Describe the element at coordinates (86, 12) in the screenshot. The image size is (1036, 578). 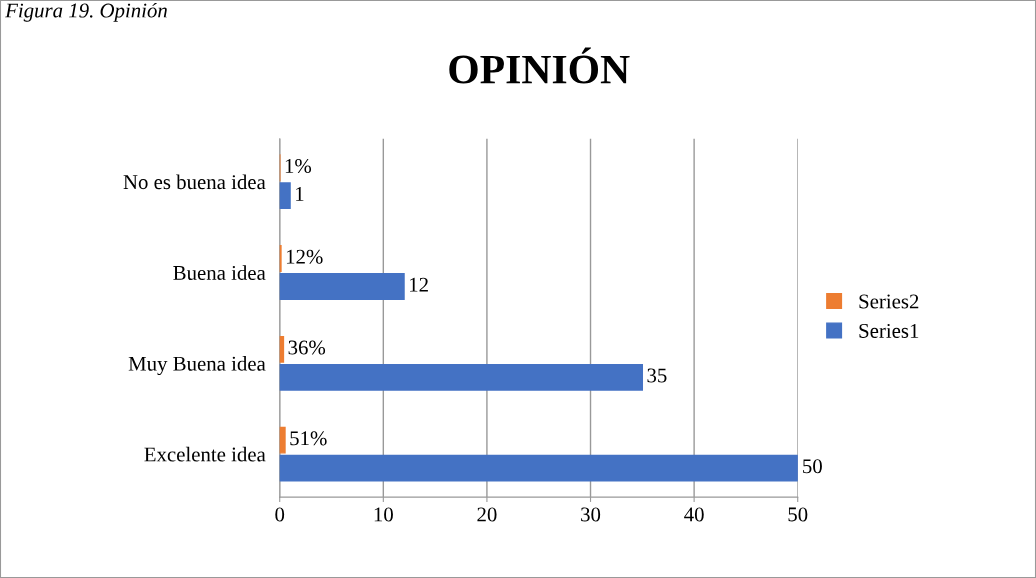
I see `text: Figura 19. Opinión` at that location.